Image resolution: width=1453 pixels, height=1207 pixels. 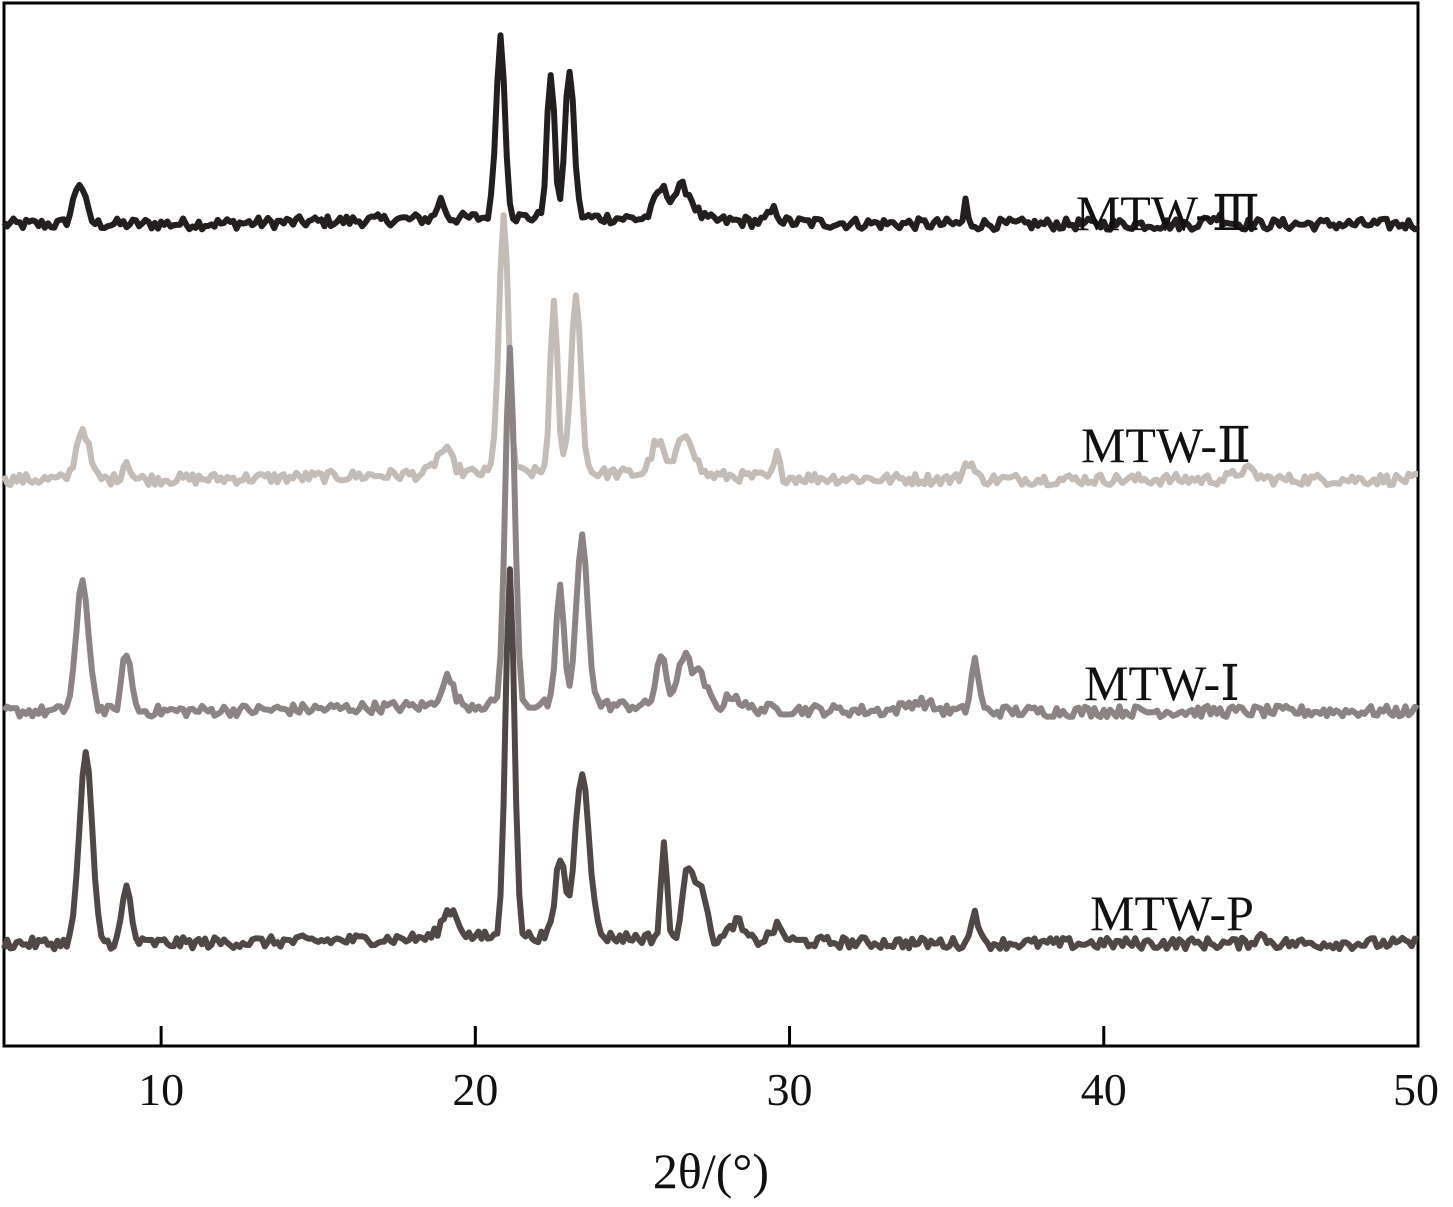 What do you see at coordinates (790, 1089) in the screenshot?
I see `x-tick-label-30: 30` at bounding box center [790, 1089].